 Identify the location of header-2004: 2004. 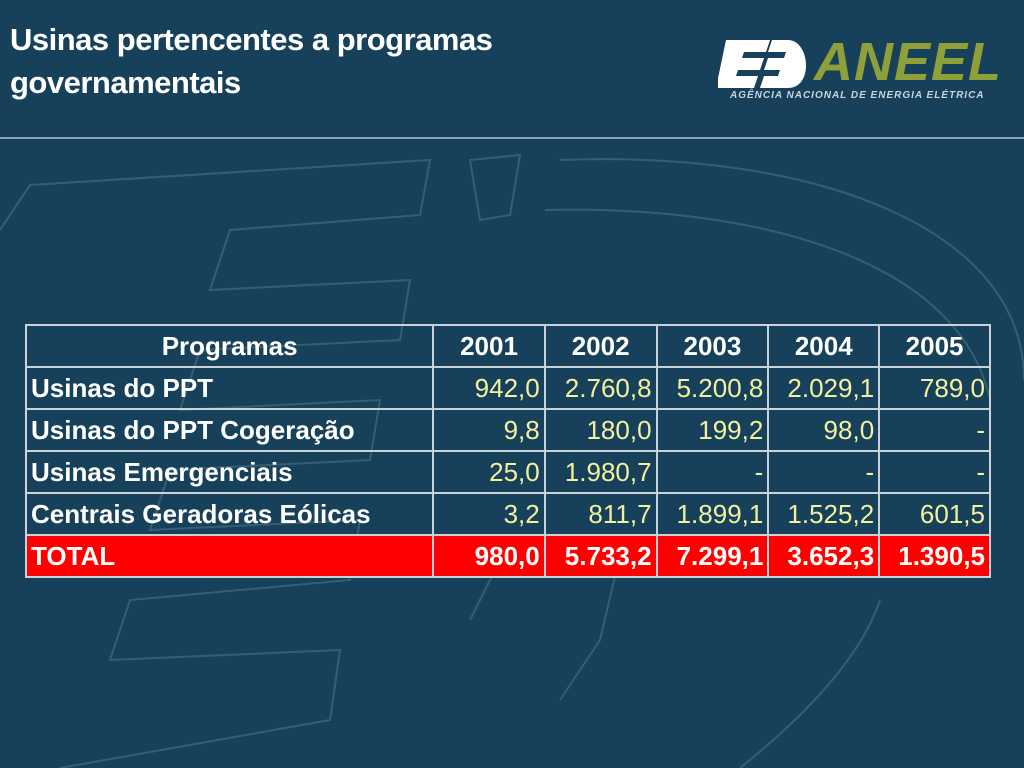
(824, 346).